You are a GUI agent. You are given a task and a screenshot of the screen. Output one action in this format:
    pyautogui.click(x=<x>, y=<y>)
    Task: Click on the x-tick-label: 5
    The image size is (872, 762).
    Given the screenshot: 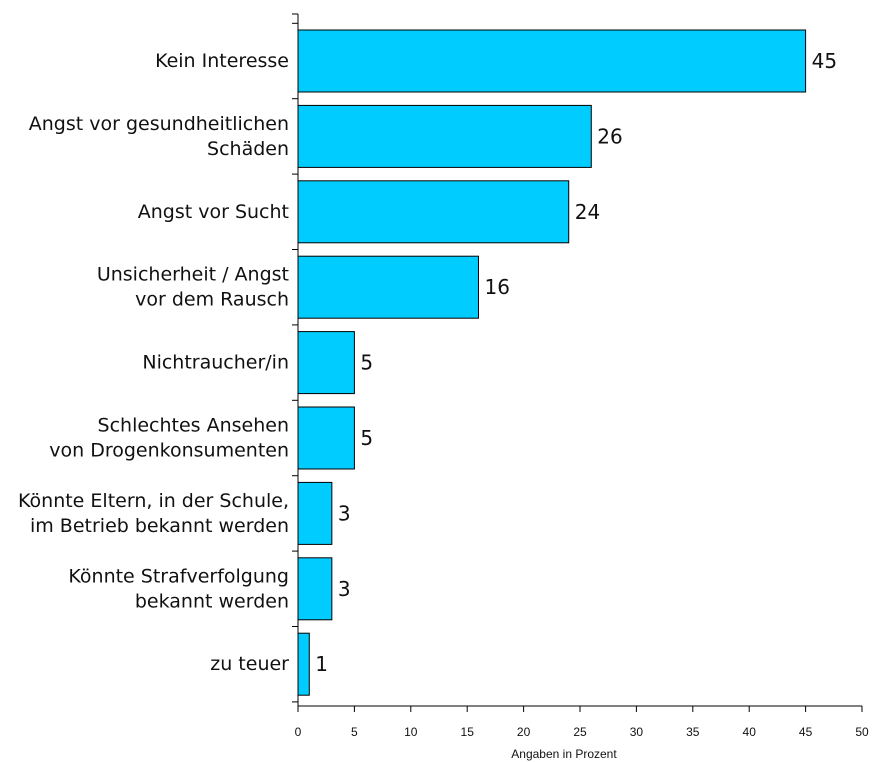 What is the action you would take?
    pyautogui.click(x=354, y=732)
    